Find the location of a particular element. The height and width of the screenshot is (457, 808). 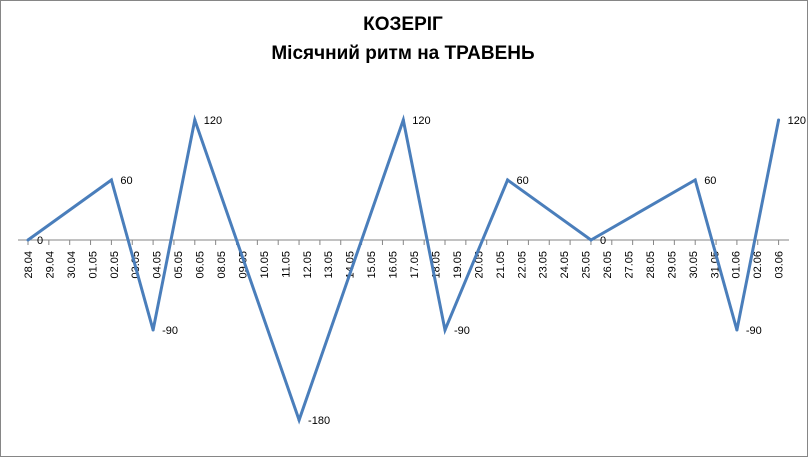

x-tick-label: 06.05 is located at coordinates (201, 265).